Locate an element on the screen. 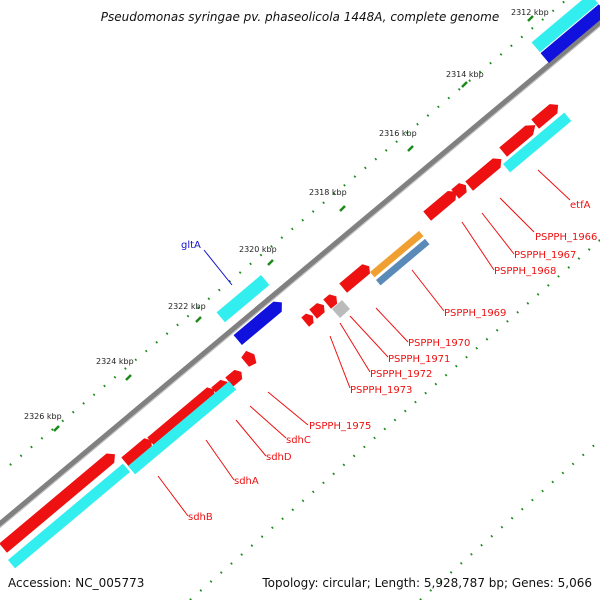  rna-feature-top is located at coordinates (565, 26).